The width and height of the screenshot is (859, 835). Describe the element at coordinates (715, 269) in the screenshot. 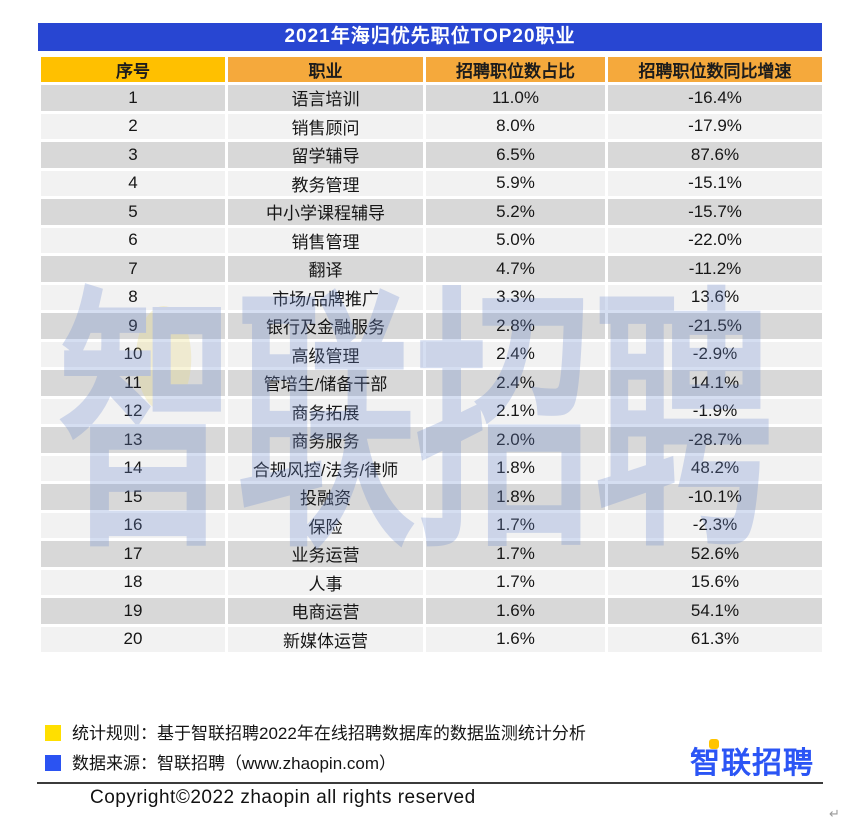

I see `cell-growth: -11.2%` at that location.